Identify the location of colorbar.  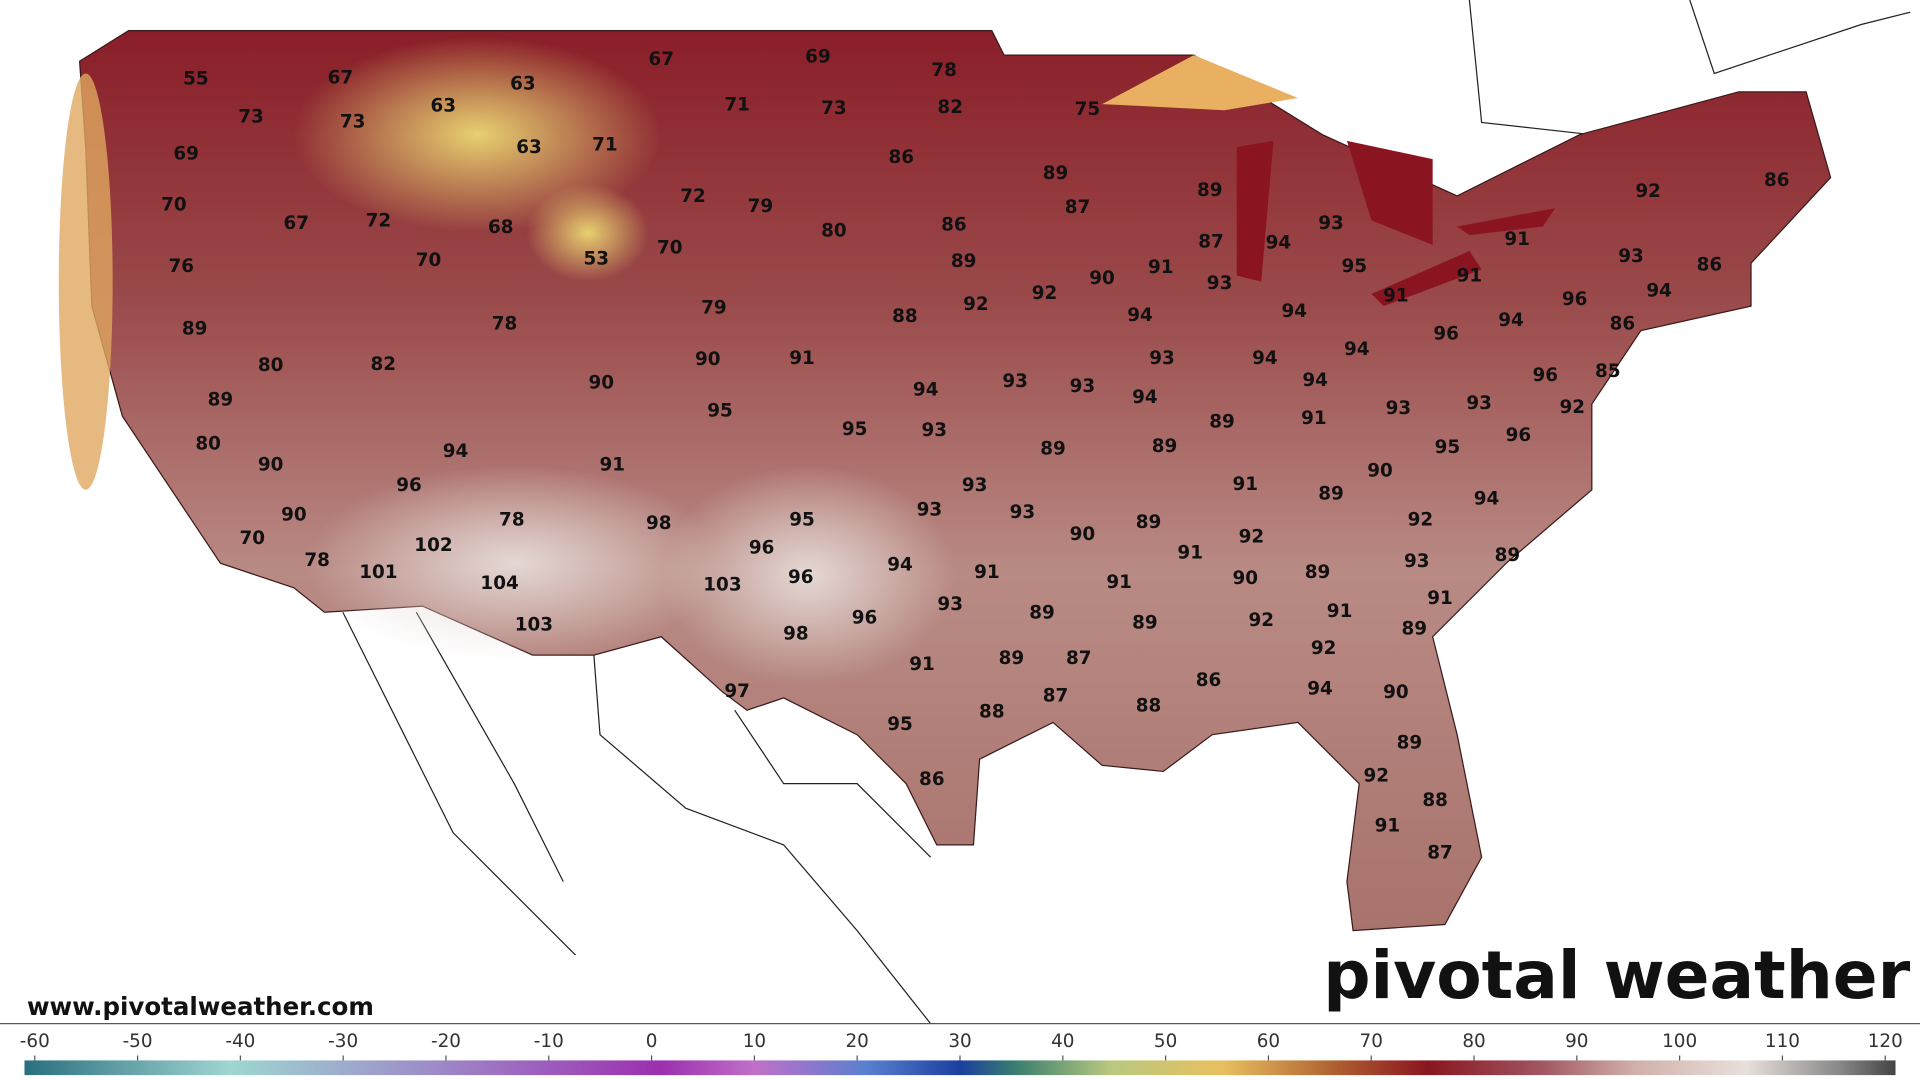
(960, 1068).